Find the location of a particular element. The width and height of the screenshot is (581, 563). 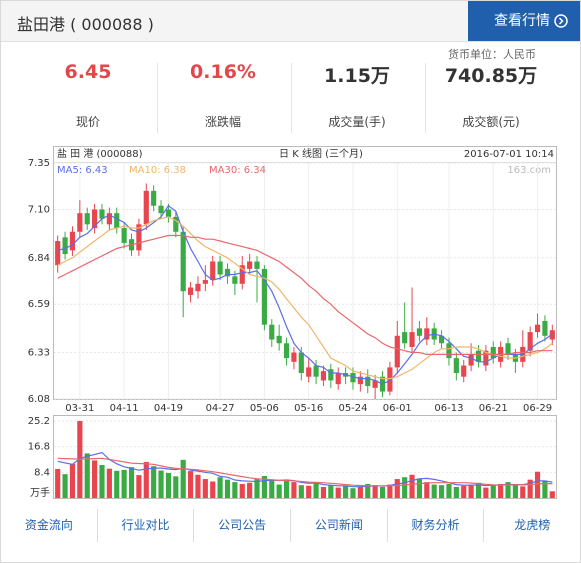

nav-link: 龙虎榜 is located at coordinates (532, 525).